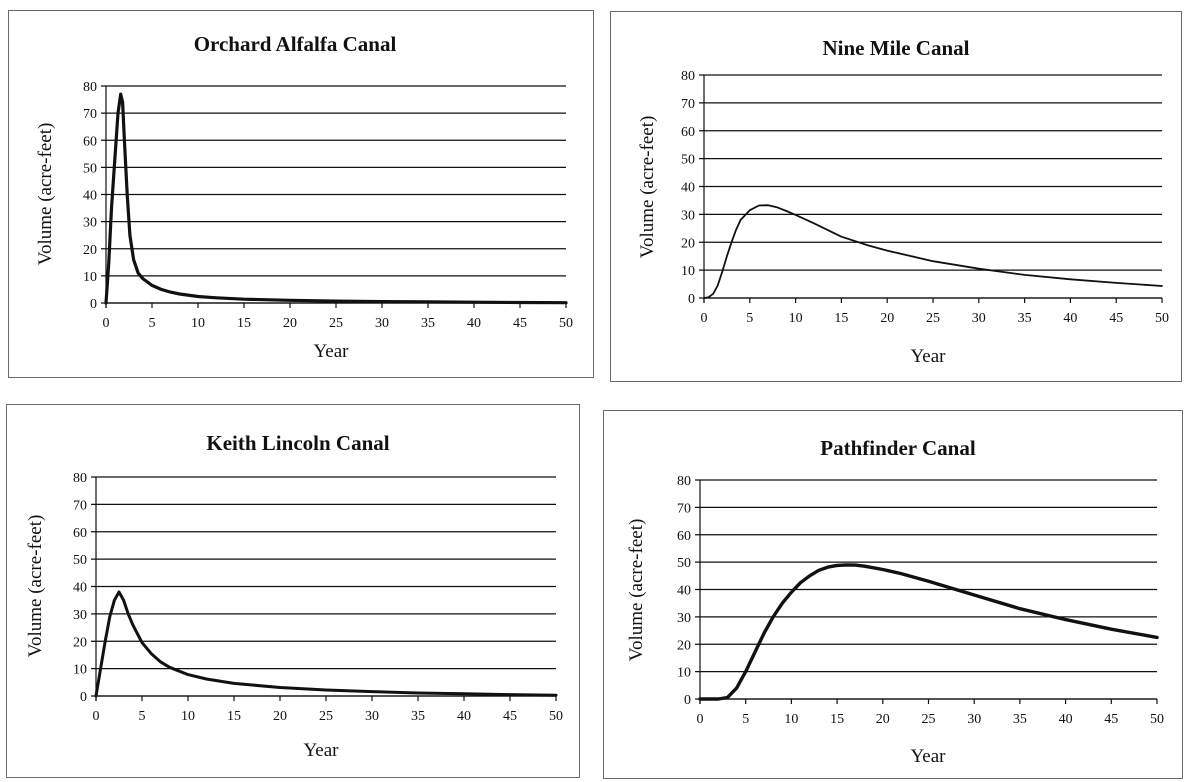  What do you see at coordinates (297, 443) in the screenshot?
I see `chart-title: Keith Lincoln Canal` at bounding box center [297, 443].